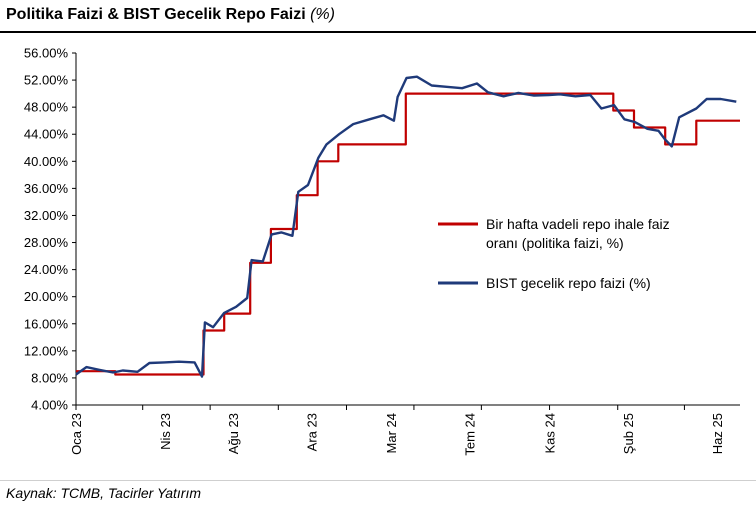  I want to click on x-tick-label: Kas 24, so click(550, 433).